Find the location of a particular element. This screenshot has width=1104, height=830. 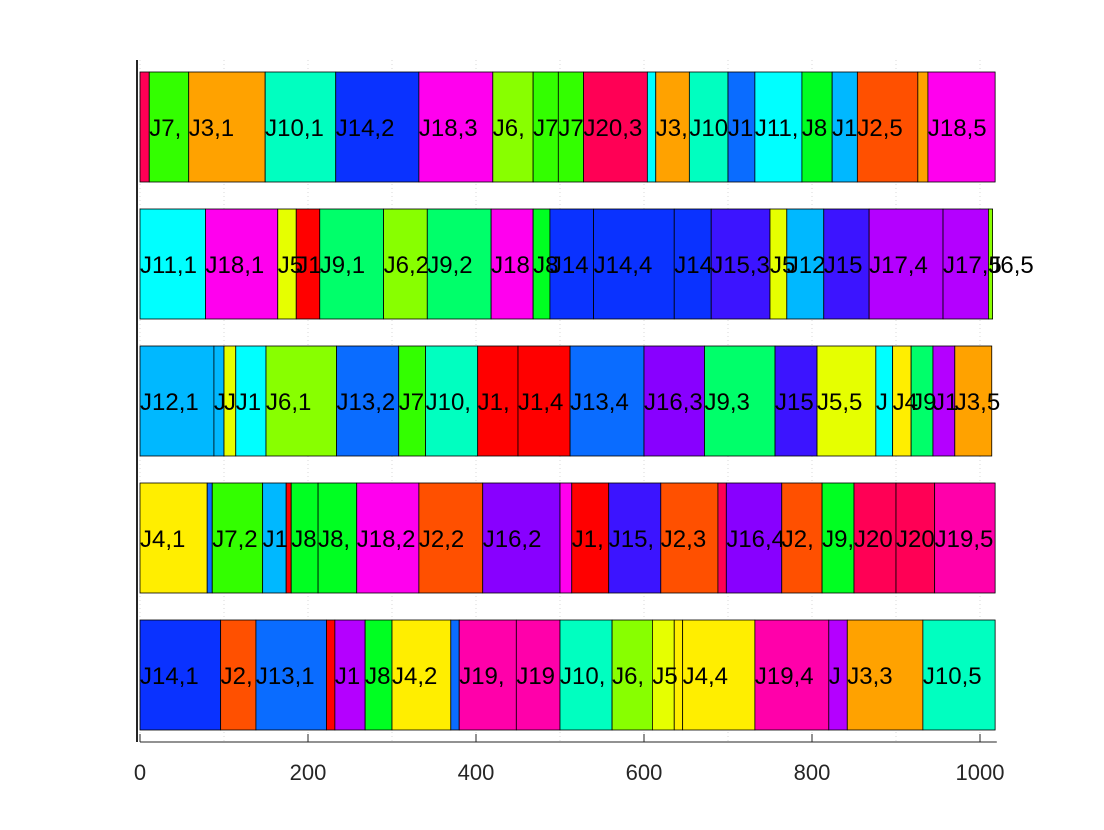

bar-label-r3-7: J7 is located at coordinates (411, 402).